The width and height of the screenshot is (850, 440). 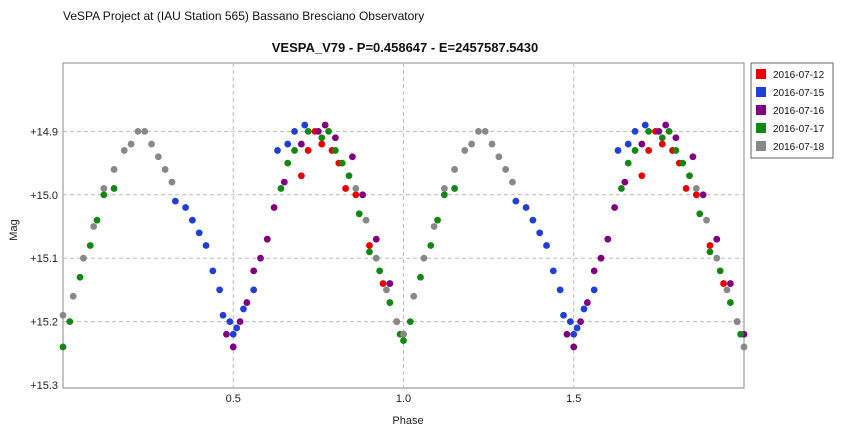 What do you see at coordinates (799, 147) in the screenshot?
I see `legend-label: 2016-07-18` at bounding box center [799, 147].